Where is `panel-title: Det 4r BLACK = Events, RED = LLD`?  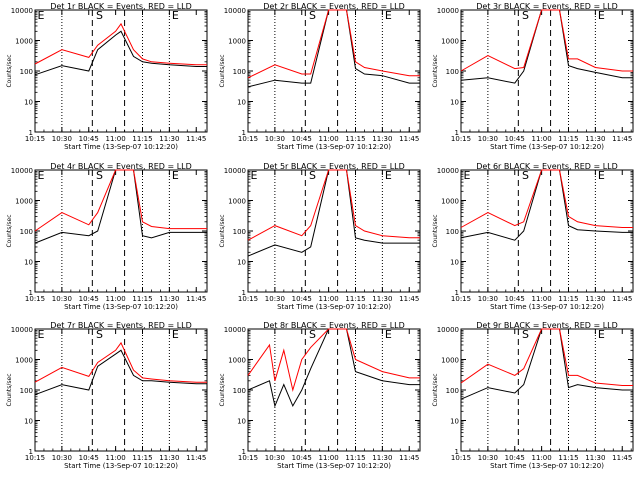
panel-title: Det 4r BLACK = Events, RED = LLD is located at coordinates (121, 166).